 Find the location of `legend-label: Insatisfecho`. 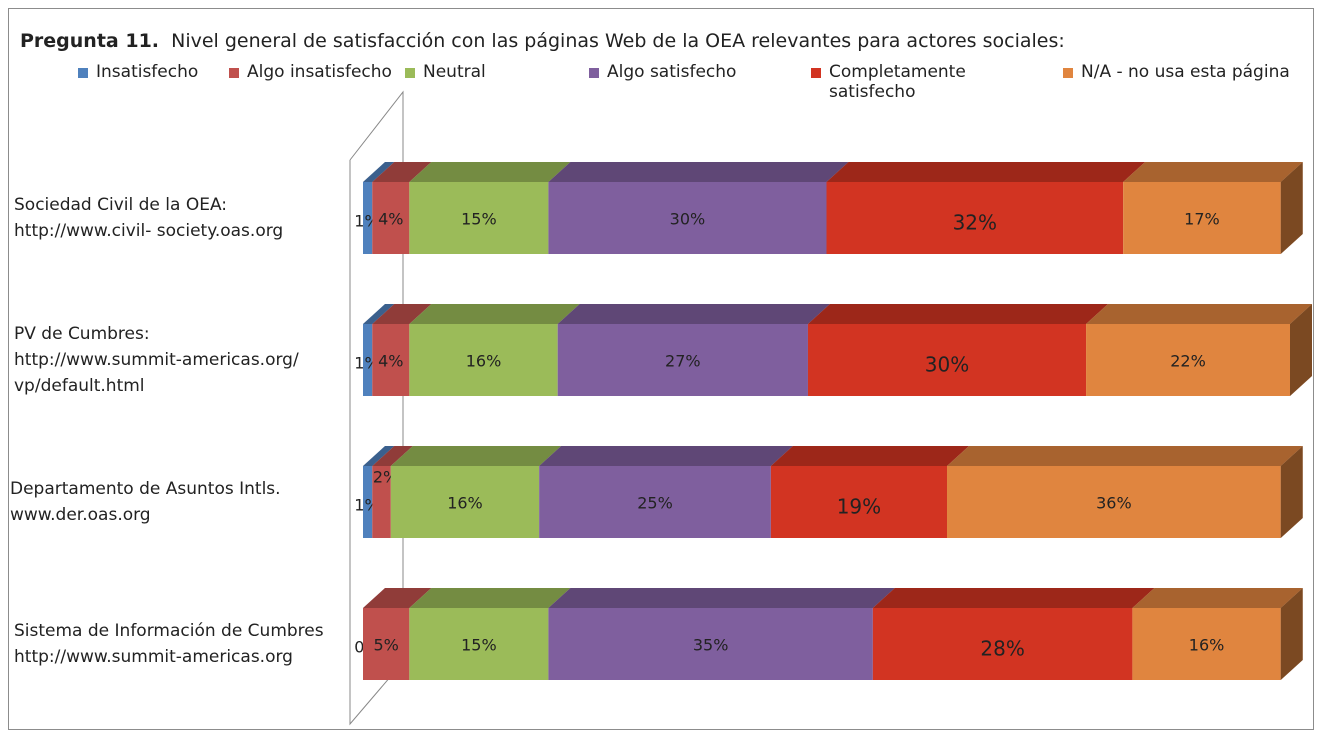

legend-label: Insatisfecho is located at coordinates (147, 72).